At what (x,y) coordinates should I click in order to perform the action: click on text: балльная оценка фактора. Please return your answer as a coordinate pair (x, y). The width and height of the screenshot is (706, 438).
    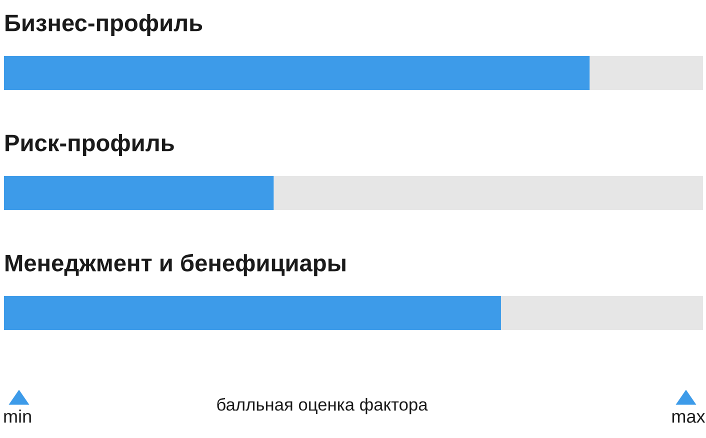
    Looking at the image, I should click on (322, 406).